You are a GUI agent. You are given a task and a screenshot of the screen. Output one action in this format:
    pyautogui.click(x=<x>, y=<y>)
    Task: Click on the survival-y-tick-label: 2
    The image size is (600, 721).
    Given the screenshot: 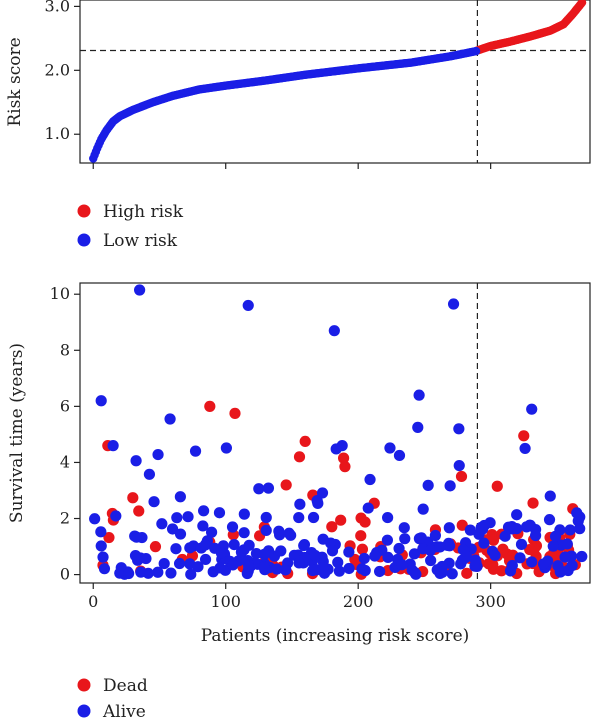 What is the action you would take?
    pyautogui.click(x=65, y=518)
    